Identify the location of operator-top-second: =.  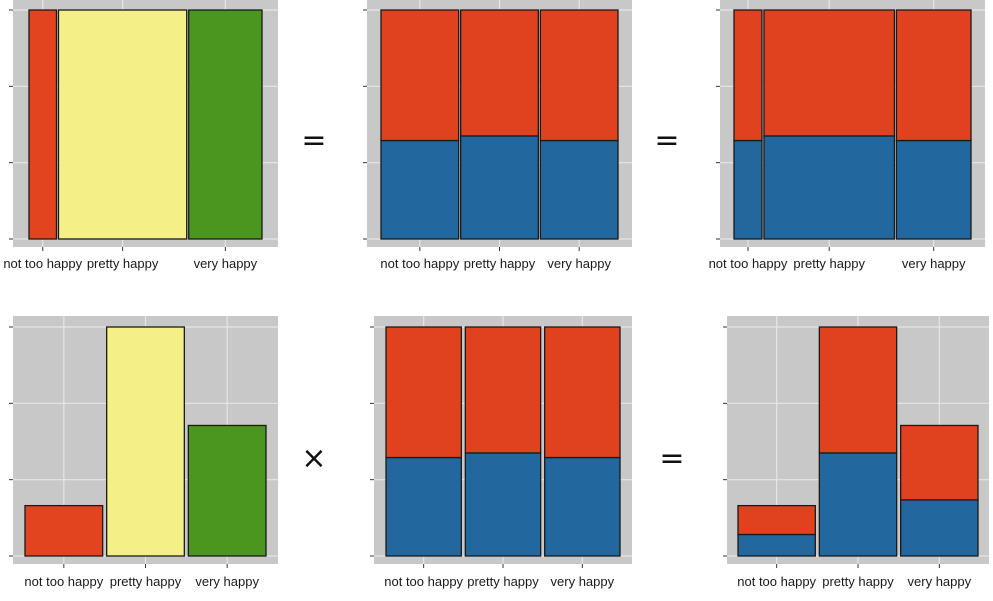
(666, 140).